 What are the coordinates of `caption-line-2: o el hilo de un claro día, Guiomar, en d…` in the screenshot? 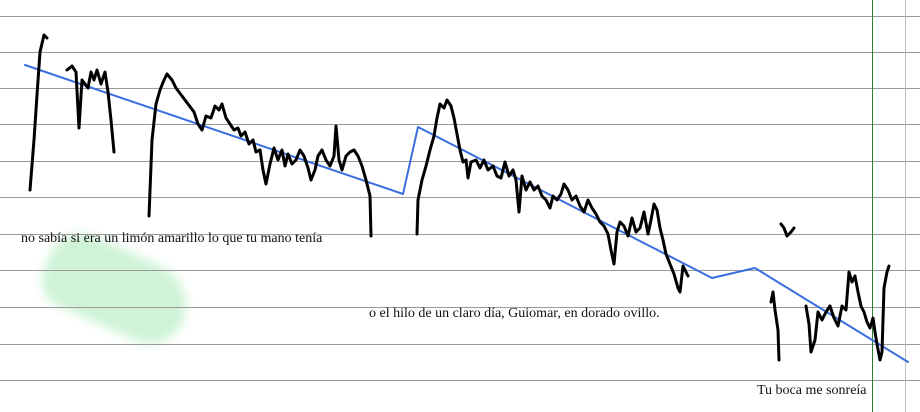 It's located at (514, 313).